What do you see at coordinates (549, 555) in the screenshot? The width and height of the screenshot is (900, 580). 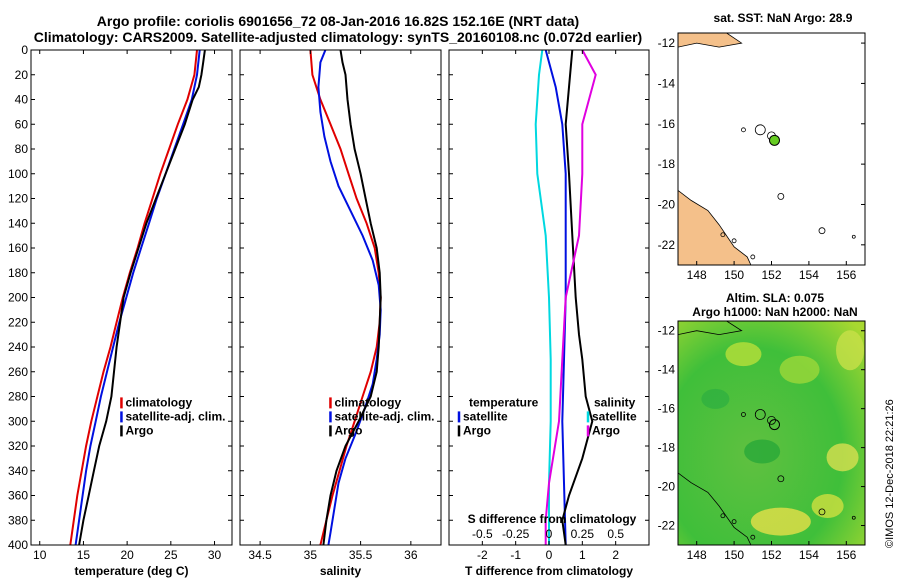 I see `differences-xtick-label-2: 0` at bounding box center [549, 555].